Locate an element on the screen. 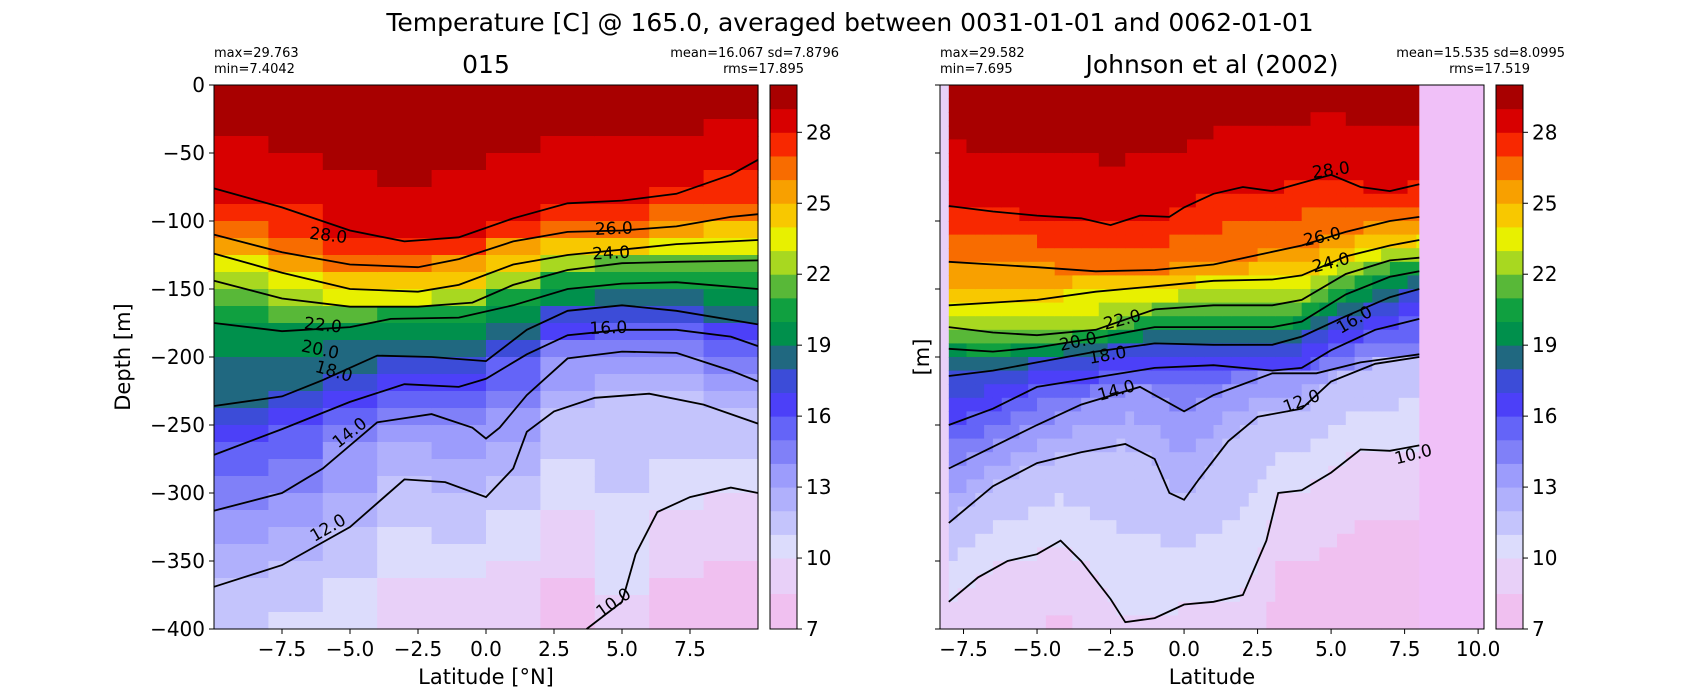 Image resolution: width=1700 pixels, height=700 pixels. panel2-stats-mean-sd: mean=15.535 sd=8.0995 rms=17.519 is located at coordinates (1465, 62).